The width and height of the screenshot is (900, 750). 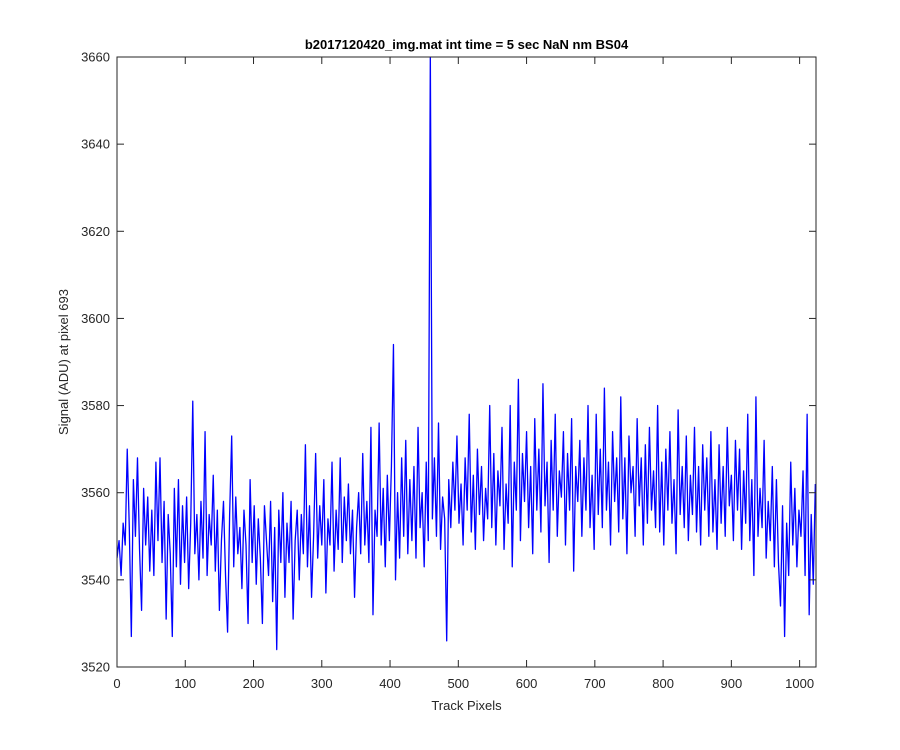 What do you see at coordinates (322, 683) in the screenshot?
I see `x-tick-label: 300` at bounding box center [322, 683].